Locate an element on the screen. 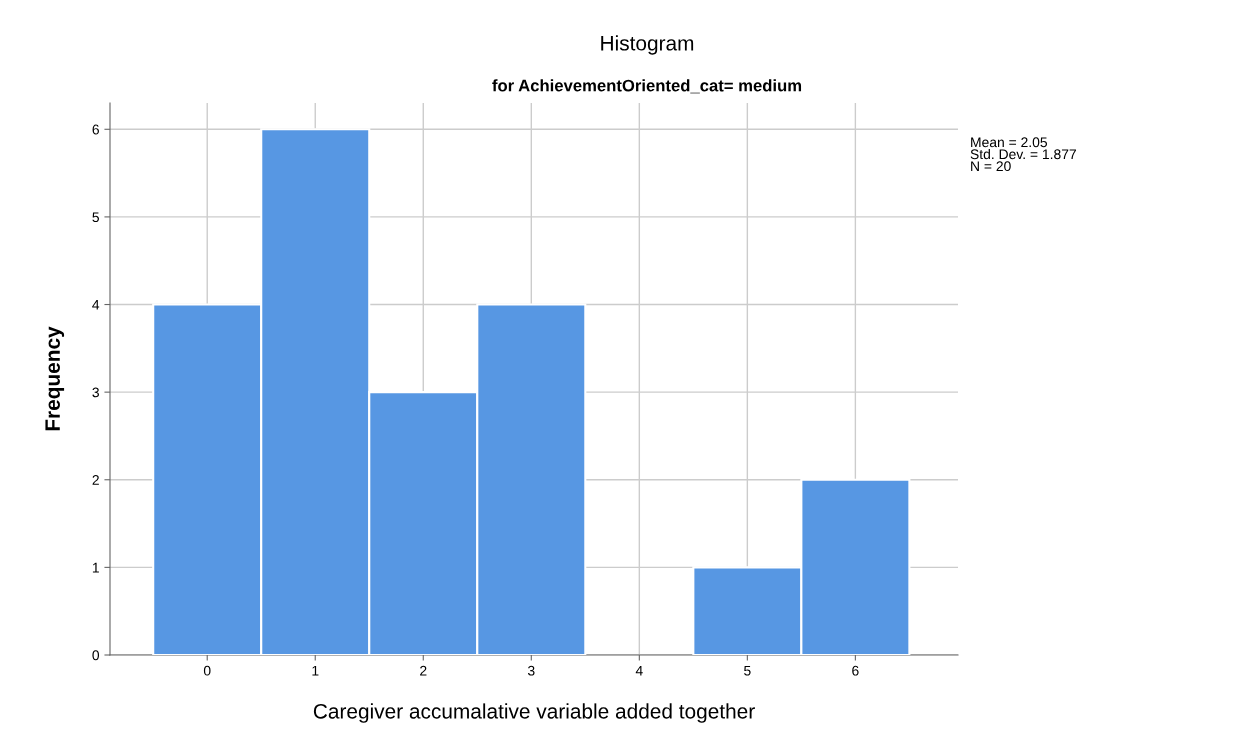 This screenshot has height=743, width=1246. y-tick-label: 5 is located at coordinates (95, 217).